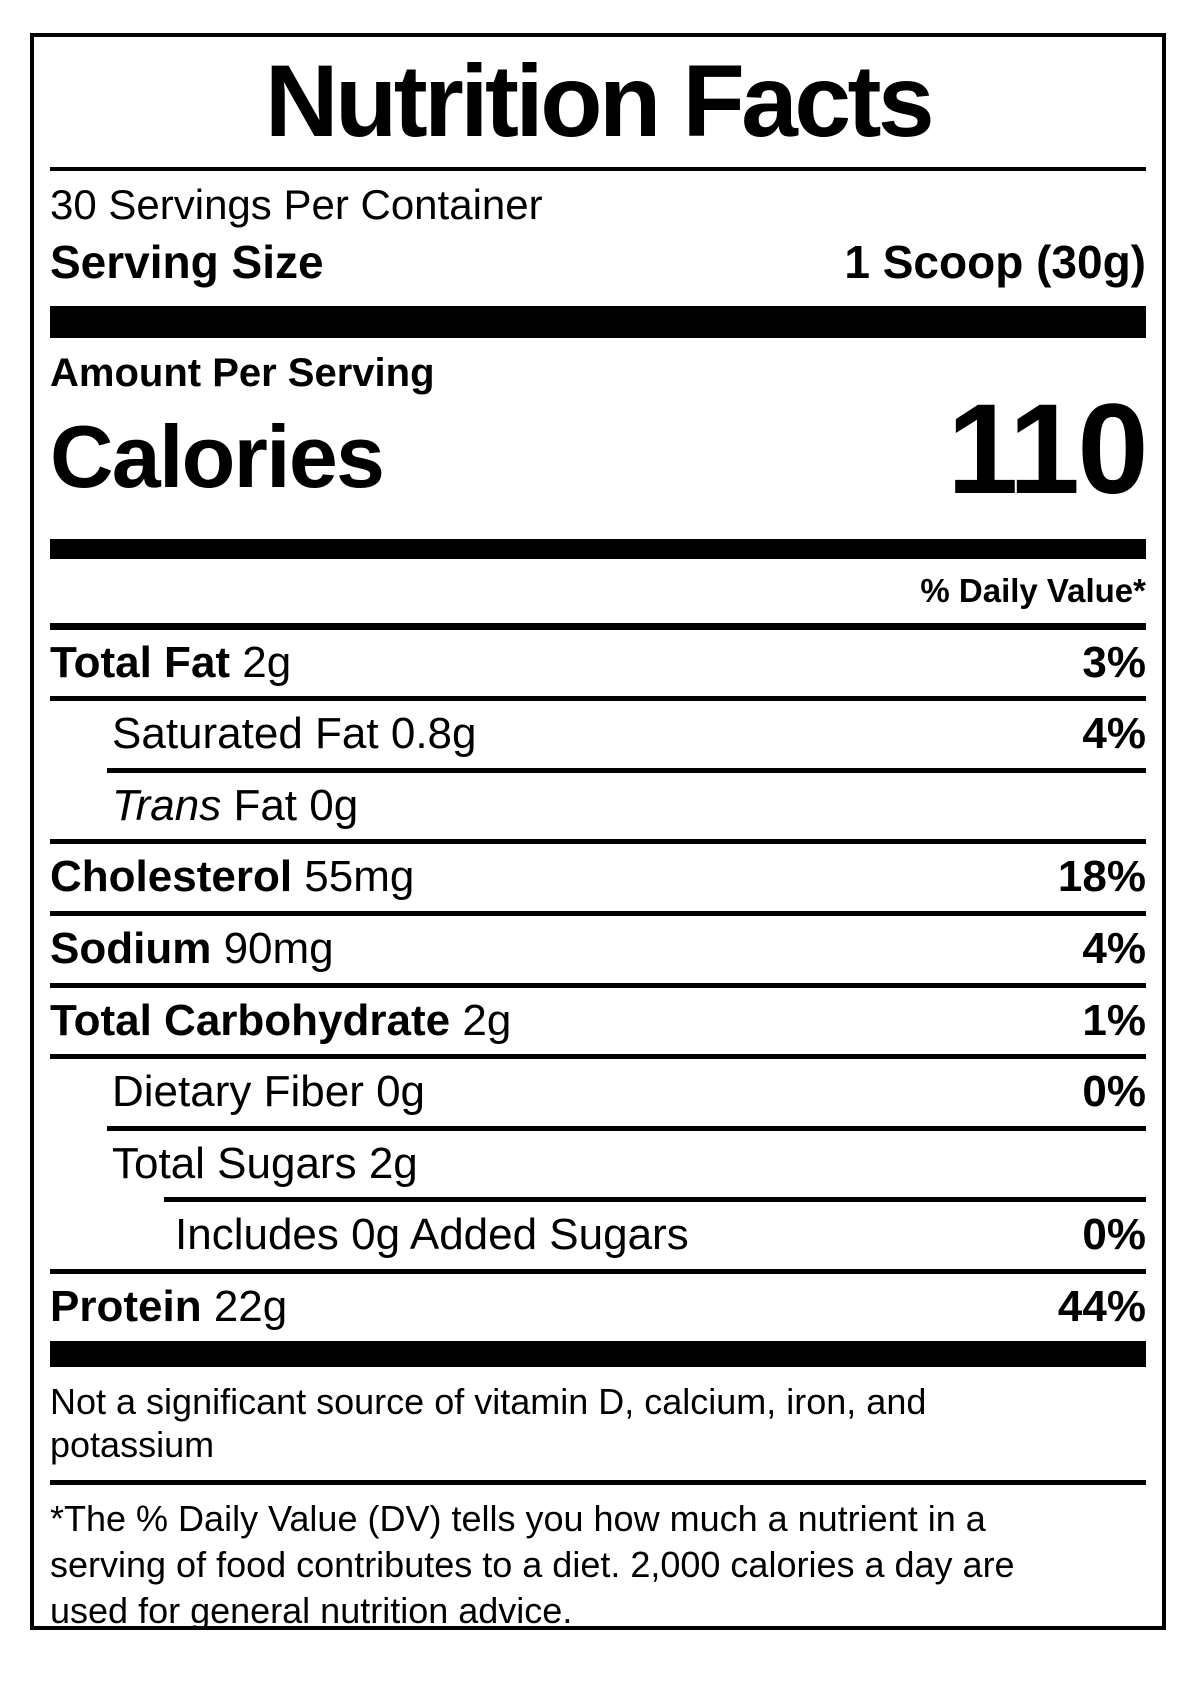  What do you see at coordinates (598, 262) in the screenshot?
I see `serving-size-row: Serving Size 1 Scoop (30g)` at bounding box center [598, 262].